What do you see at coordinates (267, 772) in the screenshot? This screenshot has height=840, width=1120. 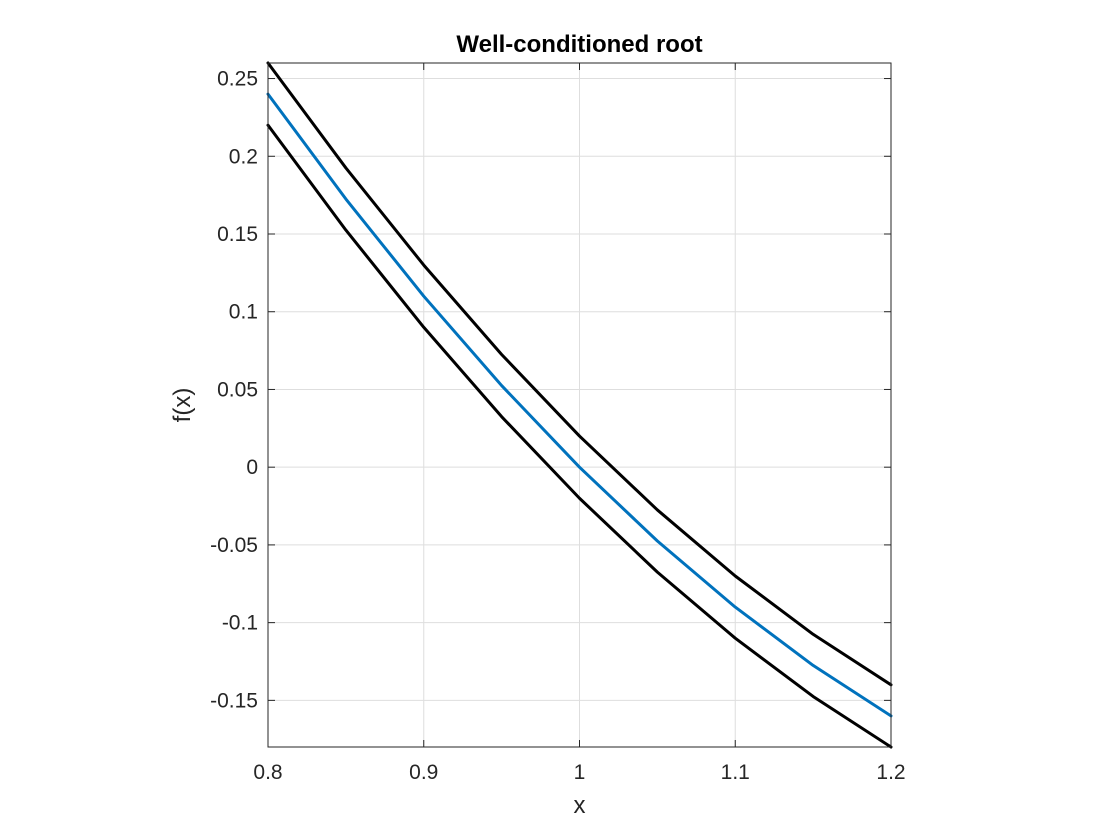 I see `x-tick-label: 0.8` at bounding box center [267, 772].